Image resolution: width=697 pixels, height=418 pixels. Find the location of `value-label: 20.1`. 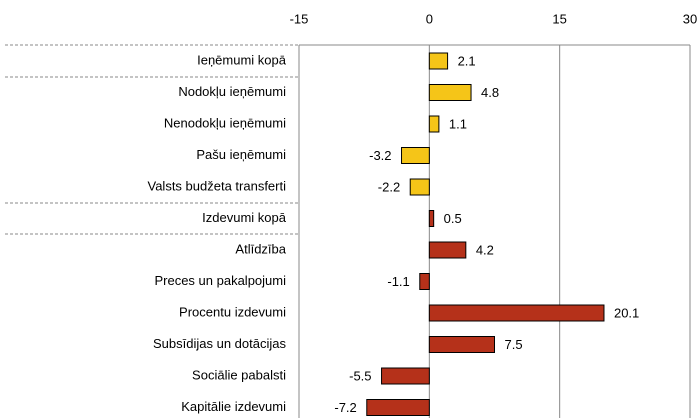

value-label: 20.1 is located at coordinates (626, 312).